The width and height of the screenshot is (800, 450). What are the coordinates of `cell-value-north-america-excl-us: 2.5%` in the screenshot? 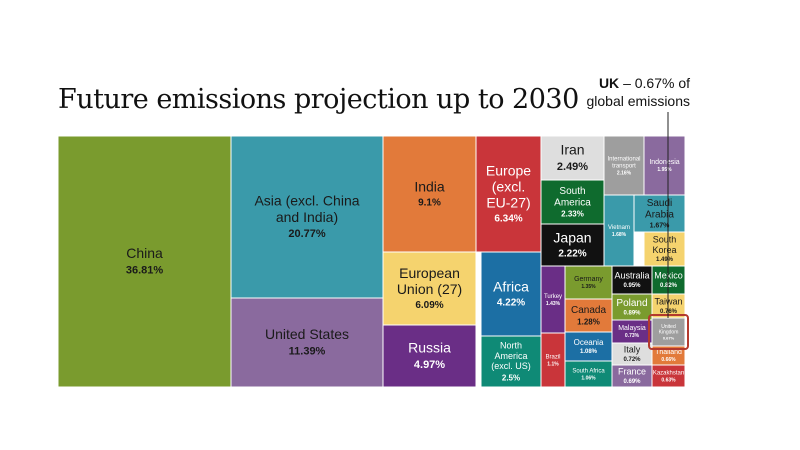 It's located at (511, 377).